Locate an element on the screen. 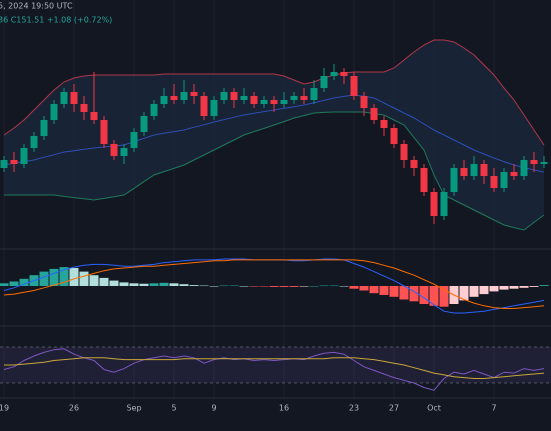  x-tick-label: Oct is located at coordinates (434, 408).